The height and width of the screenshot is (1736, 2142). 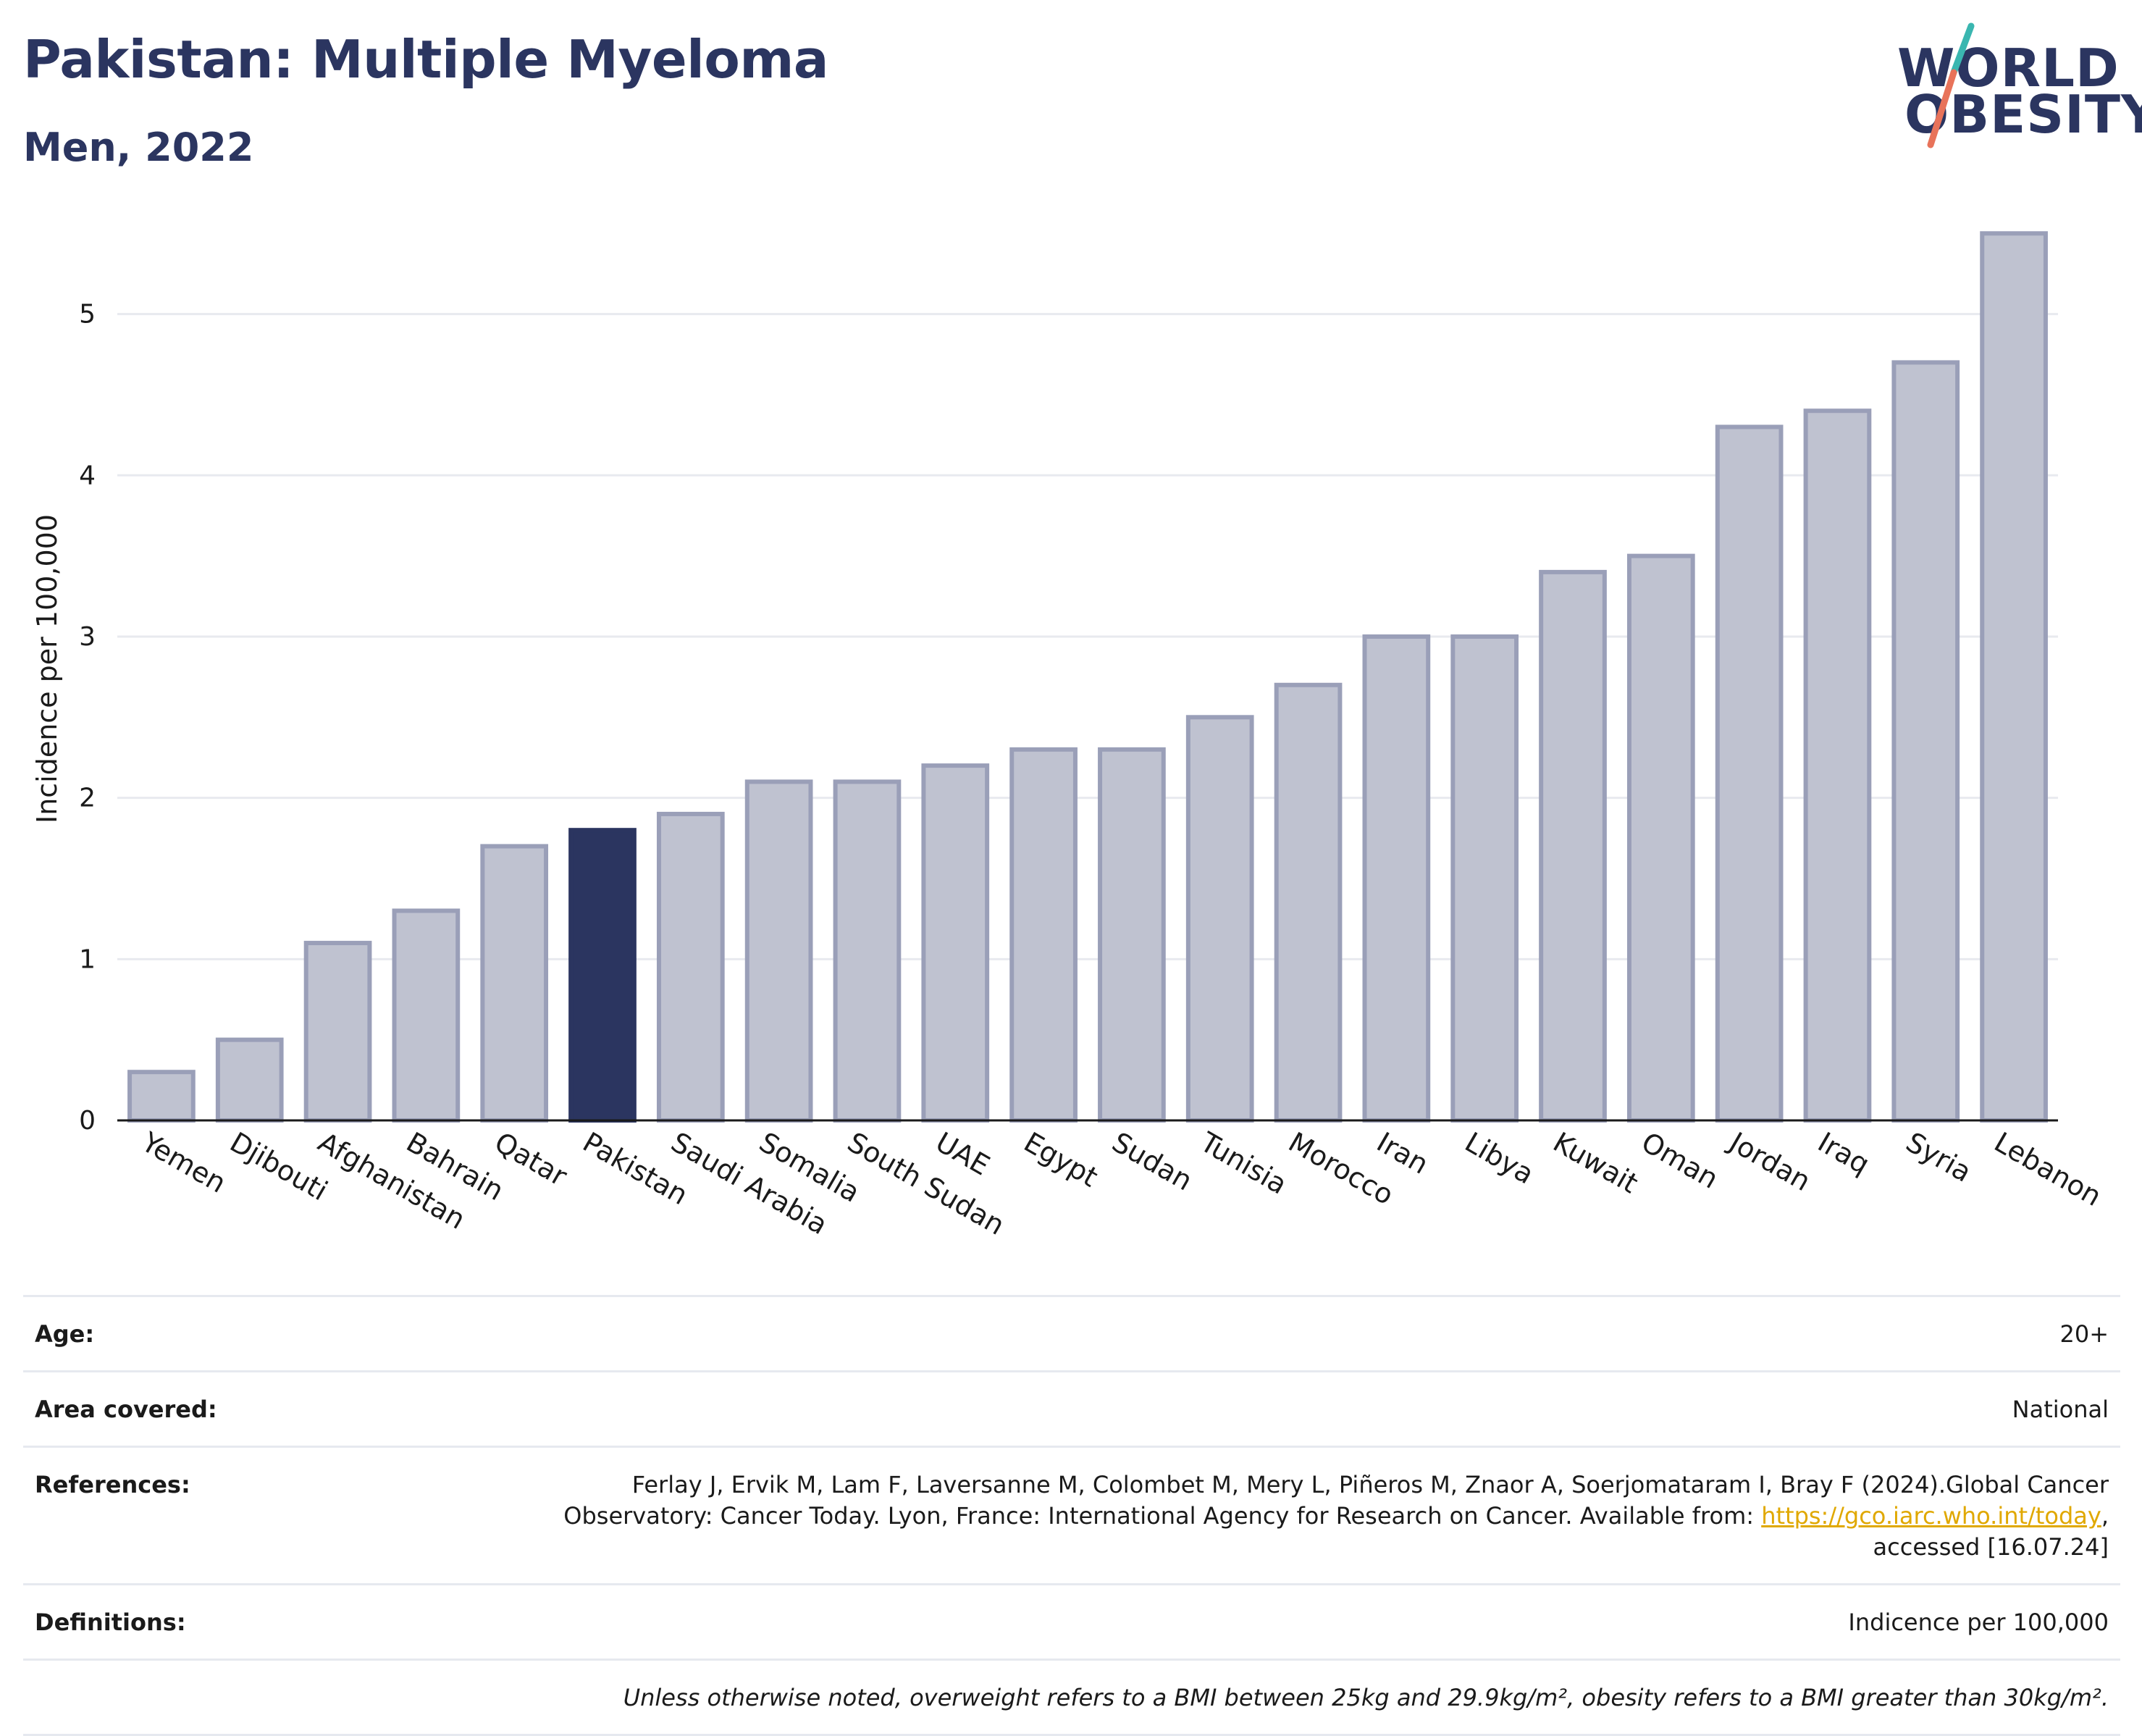 I want to click on references-label: References:, so click(x=112, y=1484).